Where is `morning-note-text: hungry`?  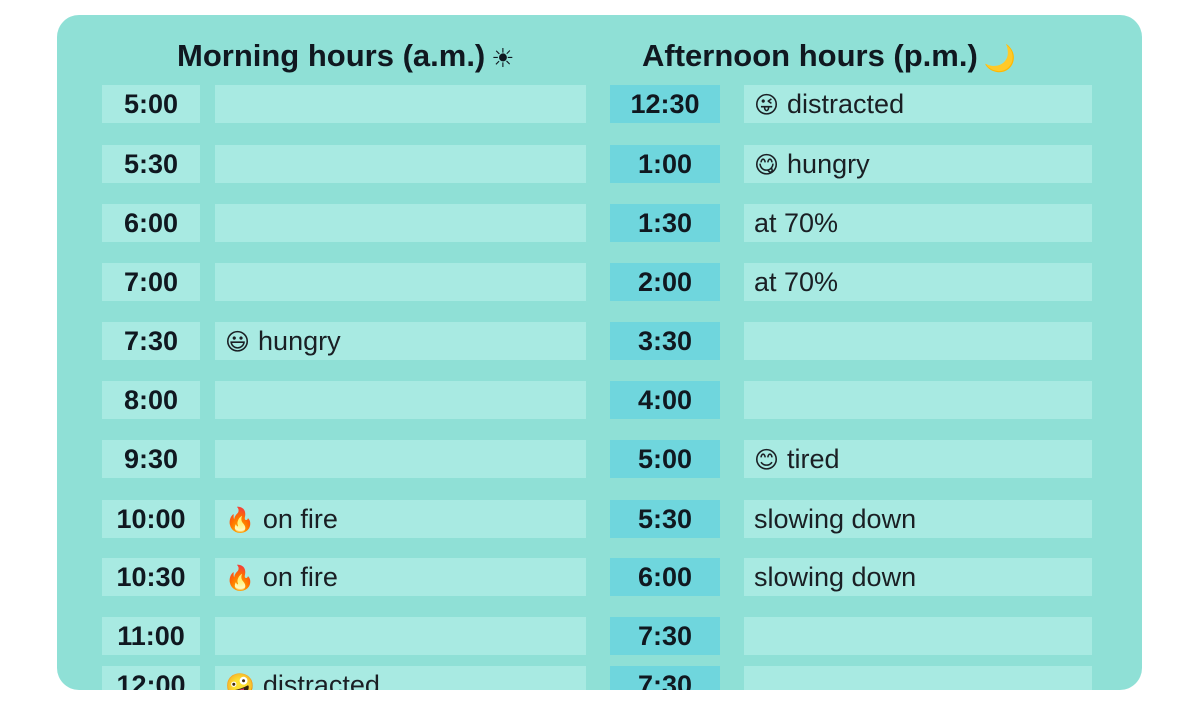 morning-note-text: hungry is located at coordinates (299, 341).